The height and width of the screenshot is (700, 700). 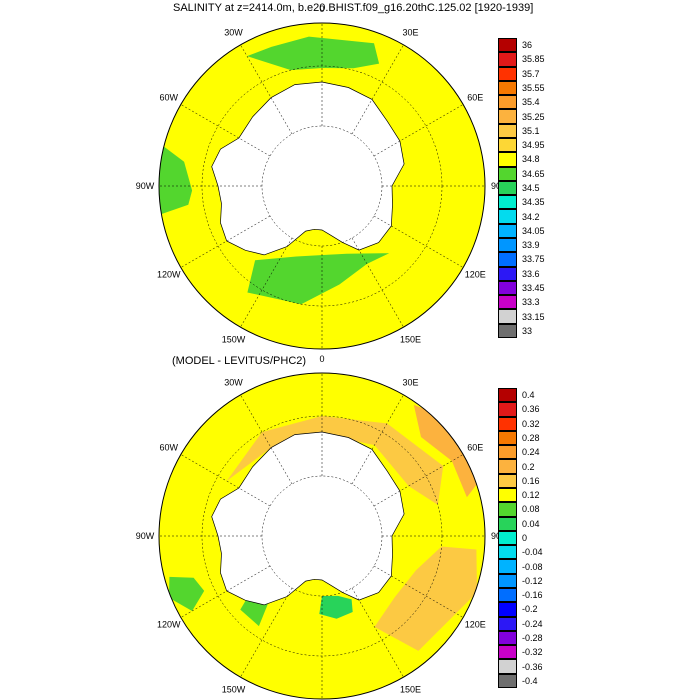 What do you see at coordinates (533, 230) in the screenshot?
I see `colorbar-label: 34.05` at bounding box center [533, 230].